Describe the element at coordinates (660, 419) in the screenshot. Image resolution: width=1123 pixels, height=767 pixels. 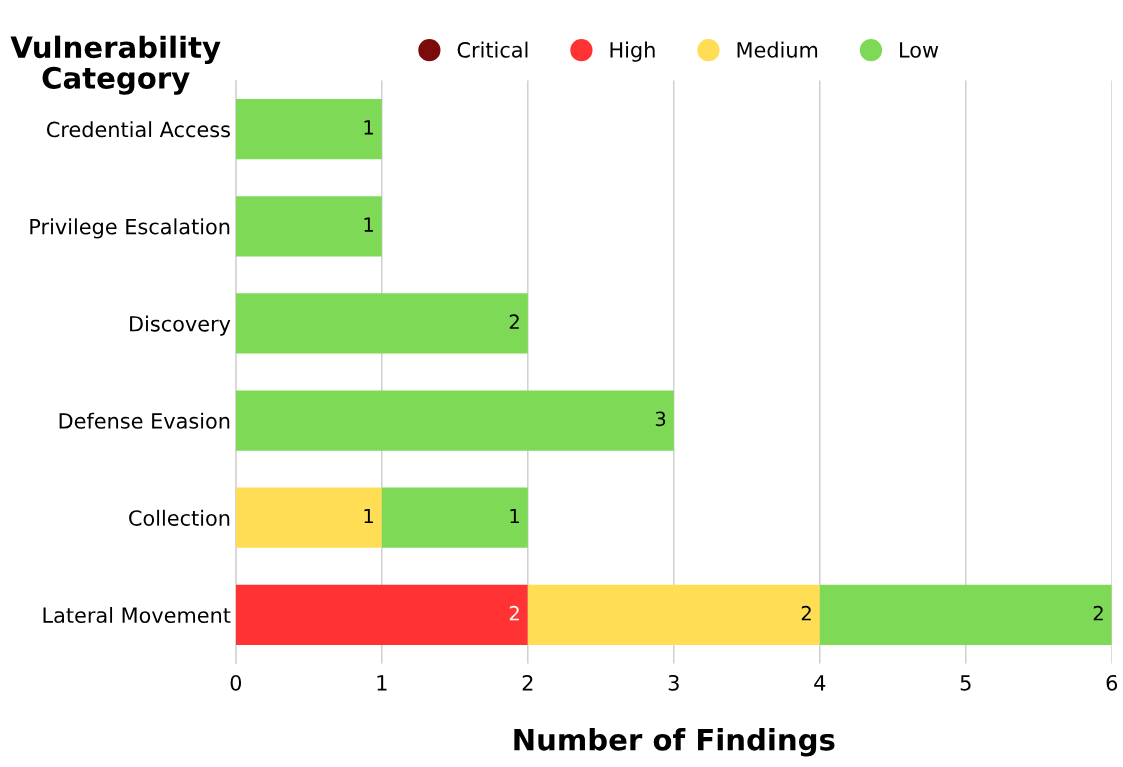
I see `data-label: 3` at that location.